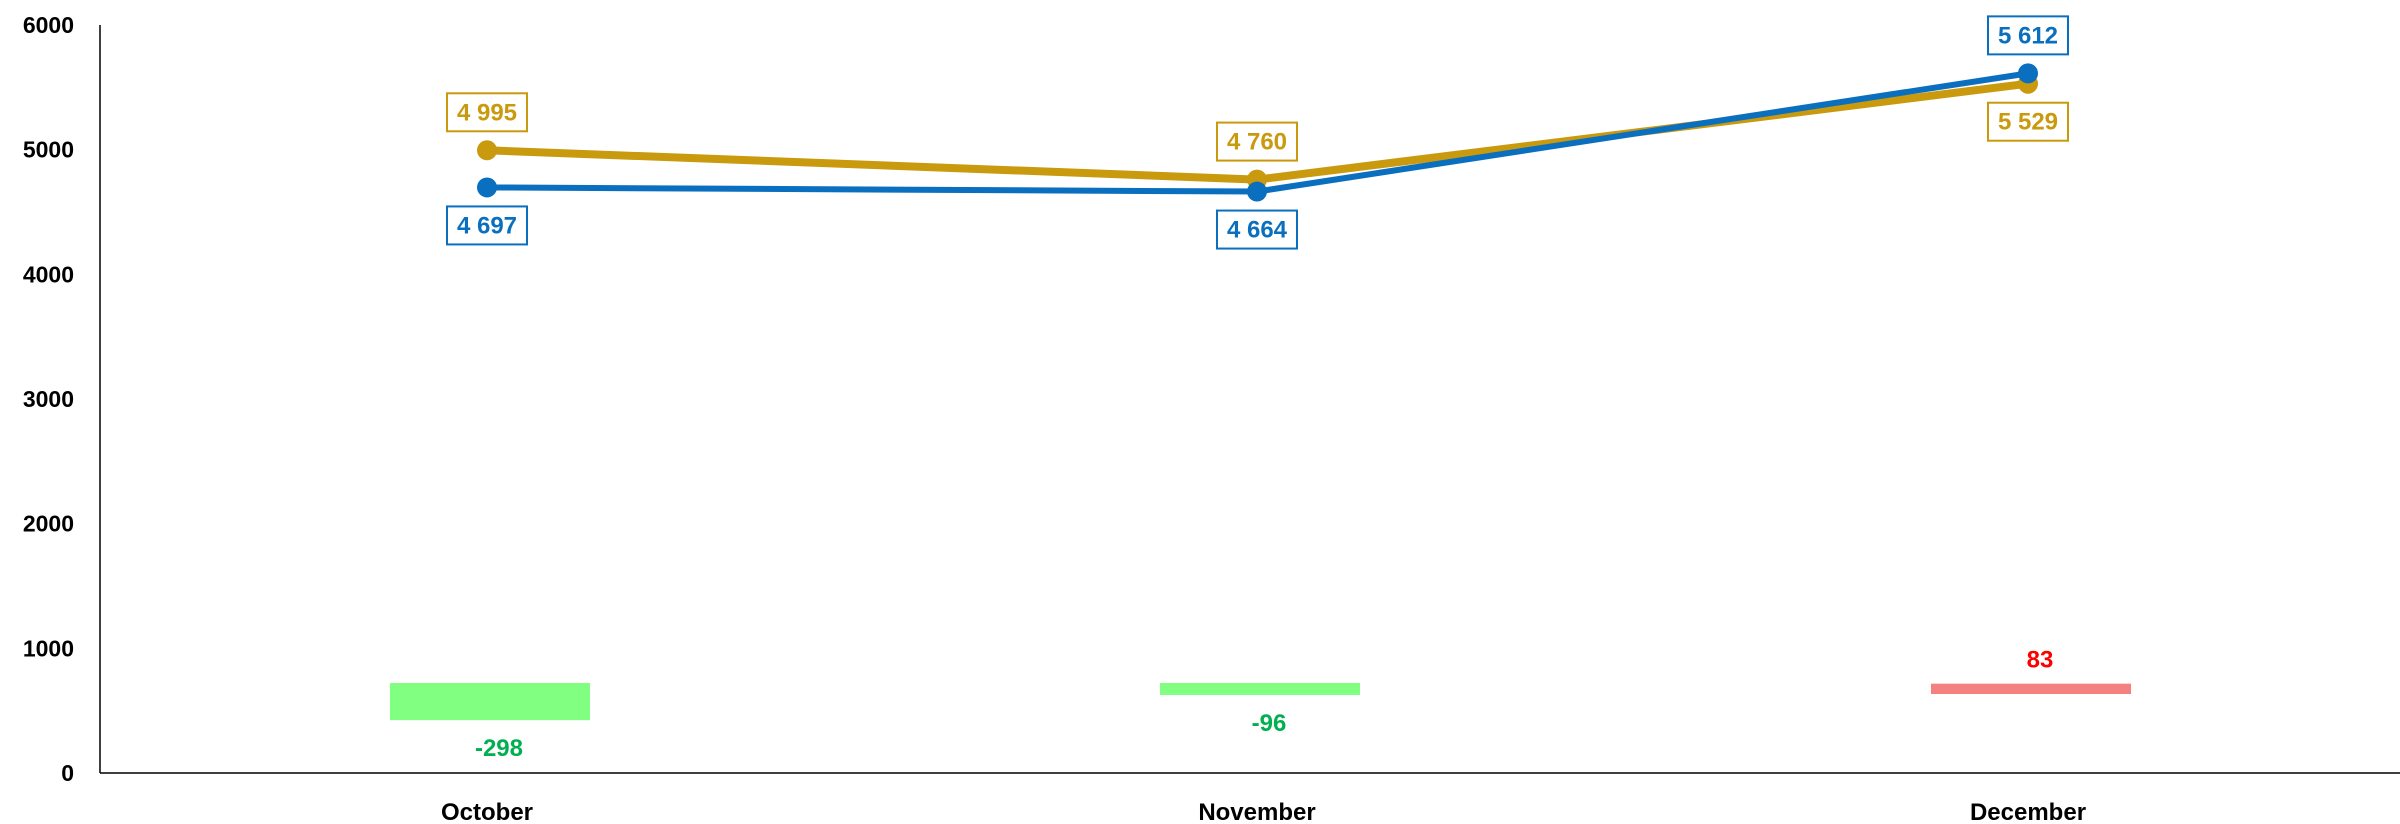 The width and height of the screenshot is (2400, 824). I want to click on y-tick-label: 5000, so click(48, 150).